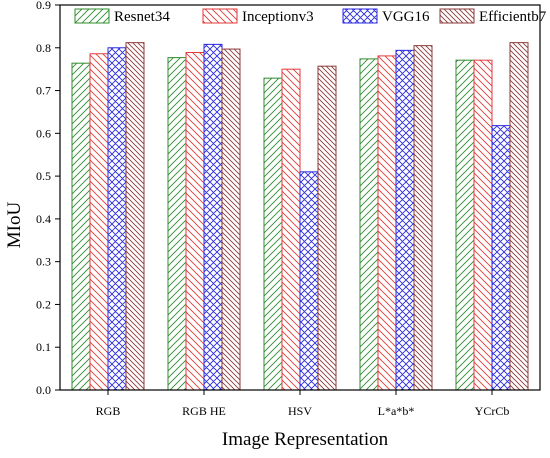 The width and height of the screenshot is (550, 458). Describe the element at coordinates (406, 17) in the screenshot. I see `legend-label: VGG16` at that location.